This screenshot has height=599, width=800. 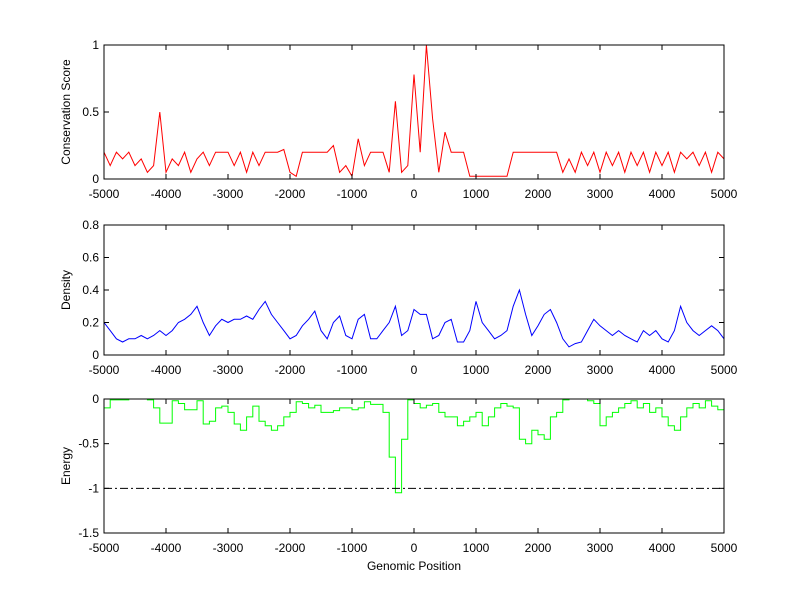 What do you see at coordinates (66, 290) in the screenshot?
I see `y-axis-label: Density` at bounding box center [66, 290].